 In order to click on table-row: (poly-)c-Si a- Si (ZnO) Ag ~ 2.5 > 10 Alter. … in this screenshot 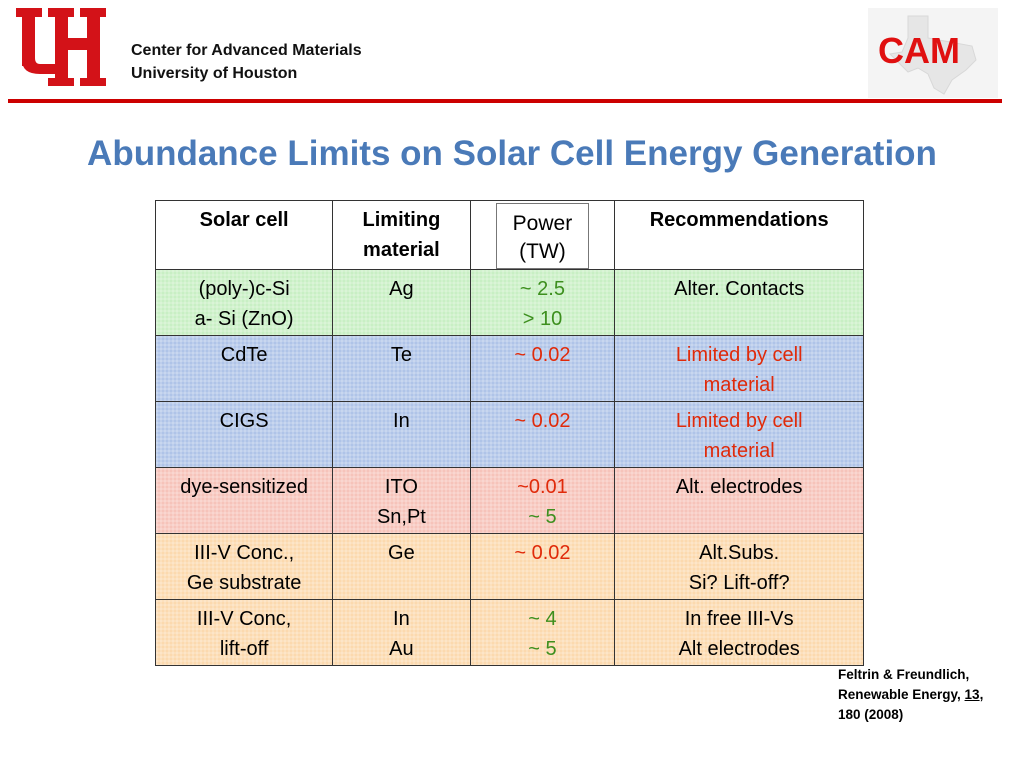, I will do `click(509, 302)`.